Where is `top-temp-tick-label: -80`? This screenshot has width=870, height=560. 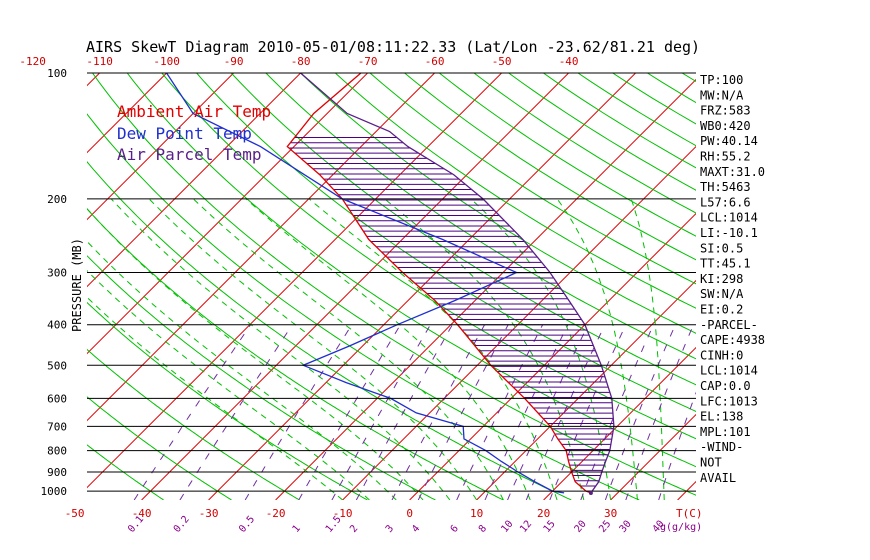 top-temp-tick-label: -80 is located at coordinates (301, 61).